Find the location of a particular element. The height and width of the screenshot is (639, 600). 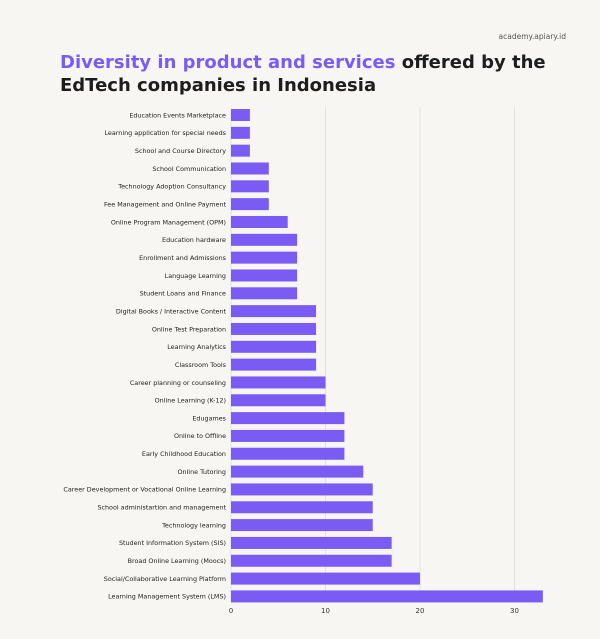

category-label: Career planning or counseling is located at coordinates (178, 383).